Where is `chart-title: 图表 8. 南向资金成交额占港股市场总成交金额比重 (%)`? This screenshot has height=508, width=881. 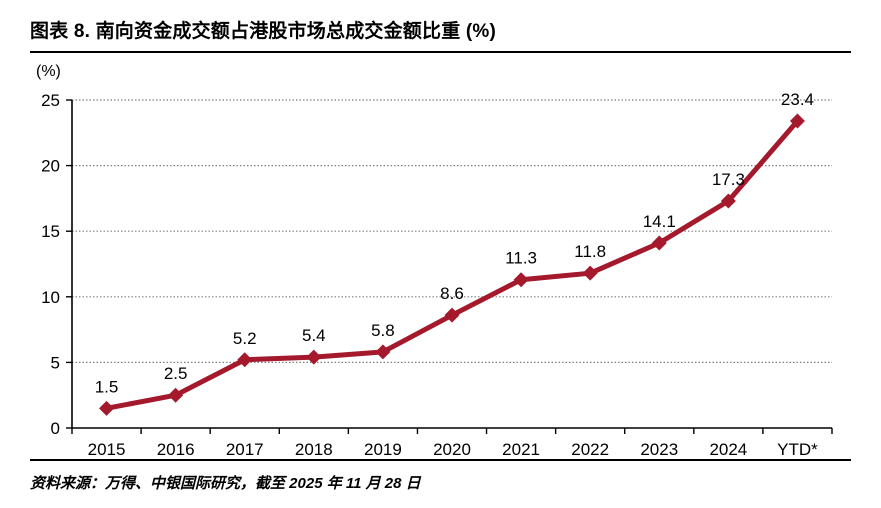 chart-title: 图表 8. 南向资金成交额占港股市场总成交金额比重 (%) is located at coordinates (263, 31).